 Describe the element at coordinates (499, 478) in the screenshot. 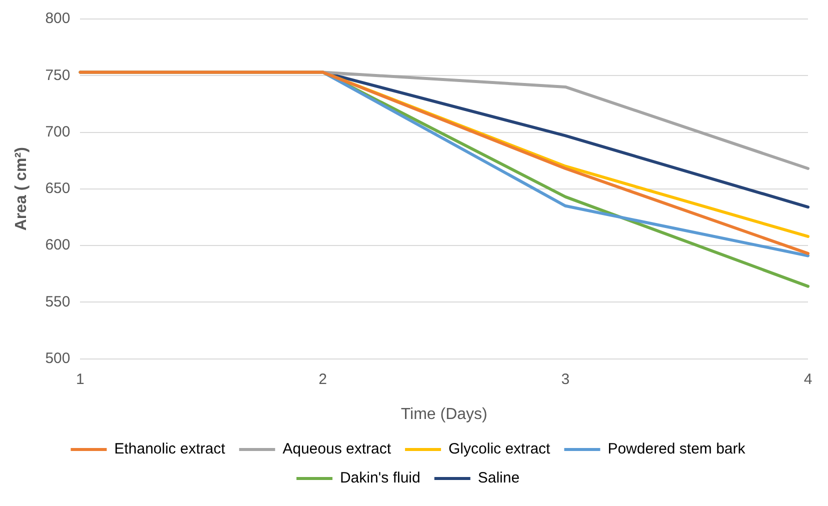

I see `legend-label: Saline` at that location.